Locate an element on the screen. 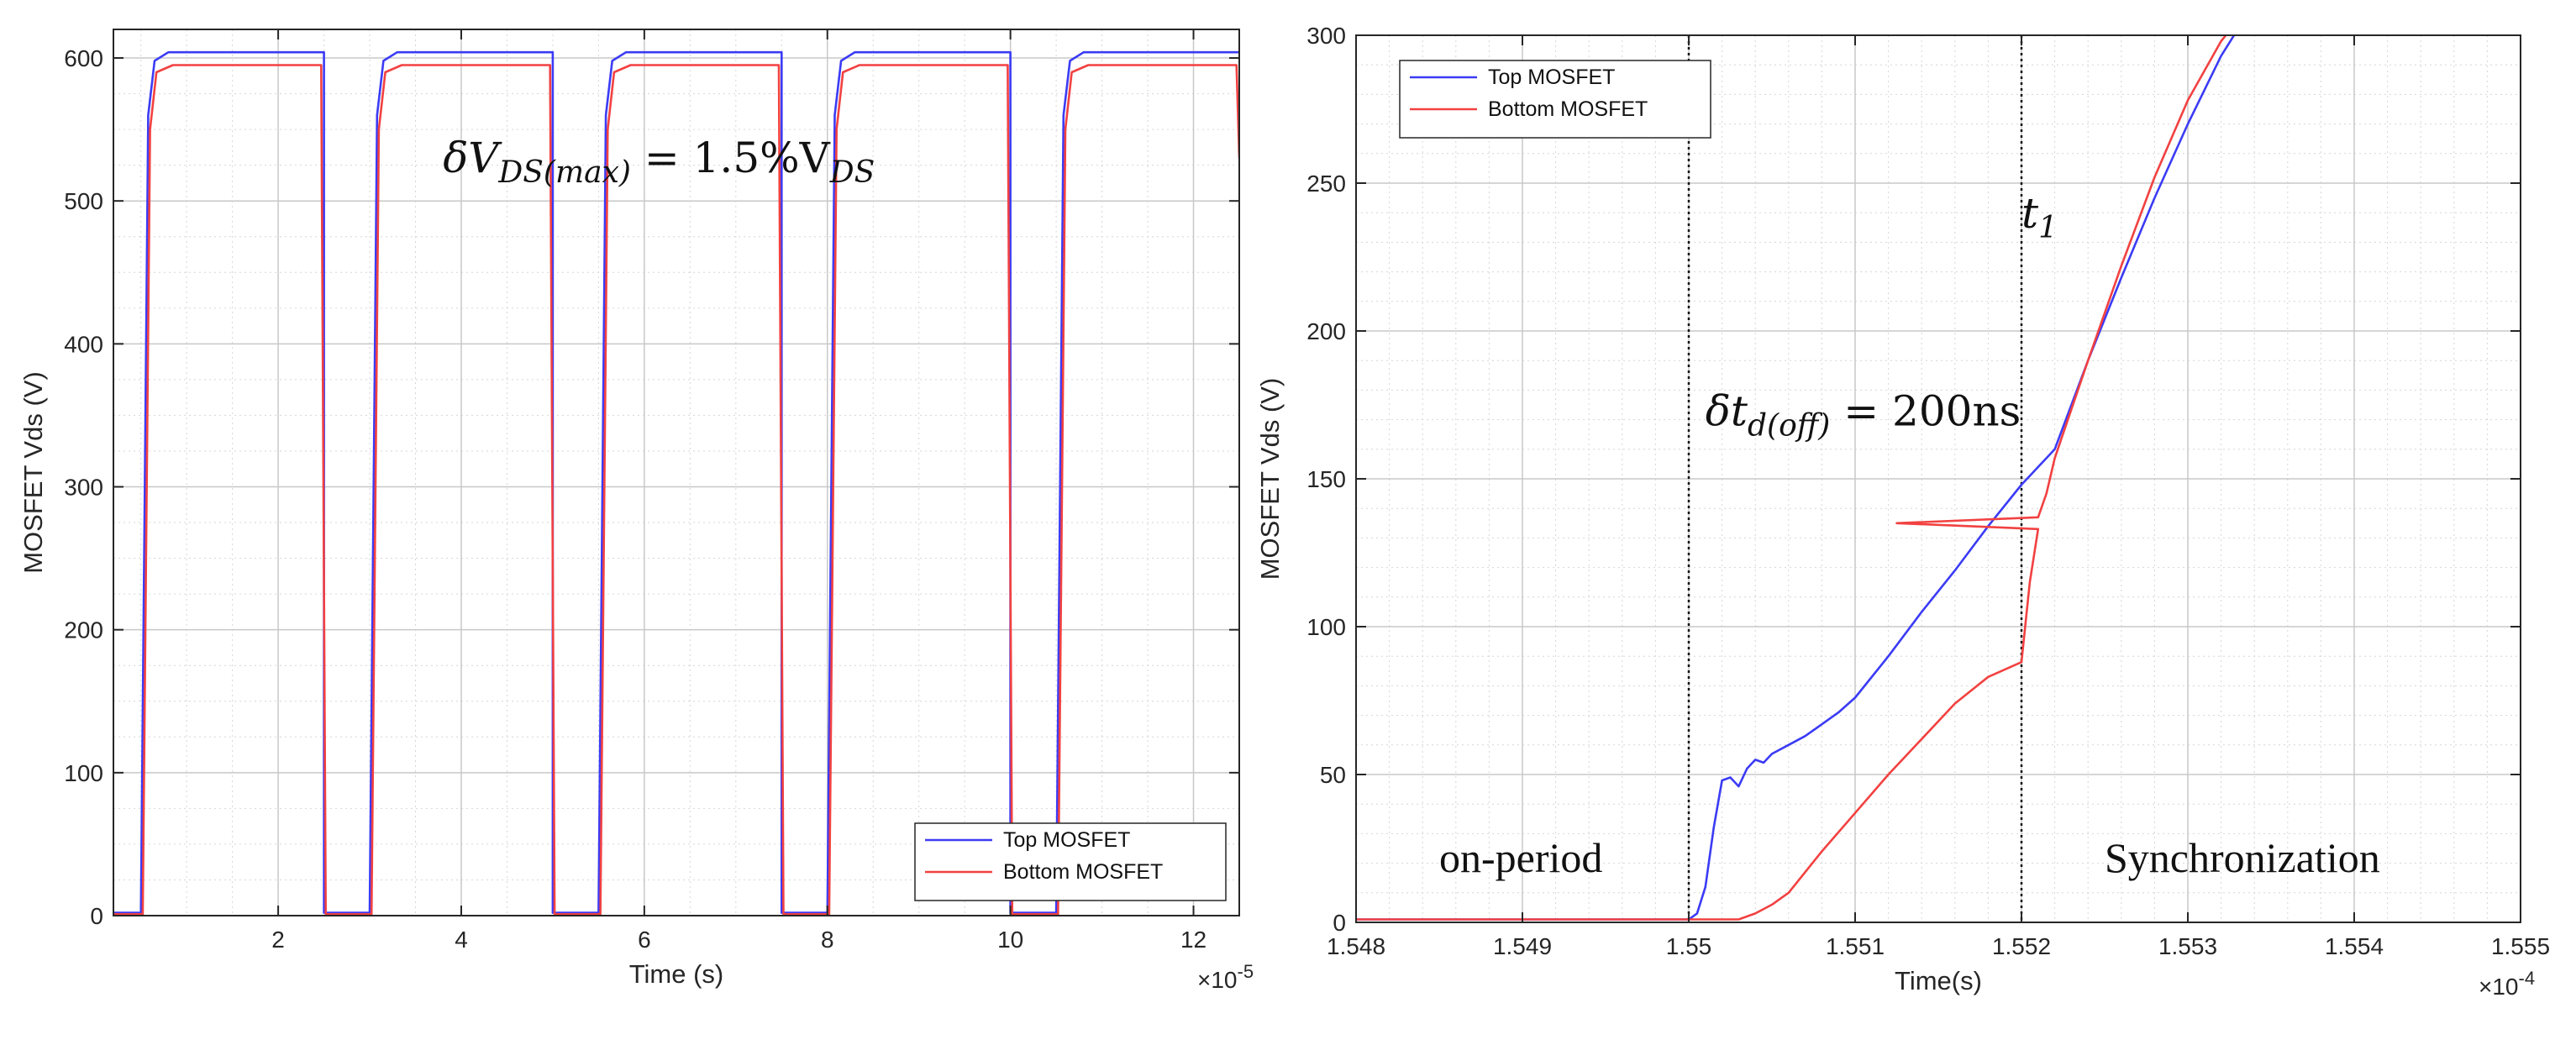  annotation: t1 is located at coordinates (2039, 217).